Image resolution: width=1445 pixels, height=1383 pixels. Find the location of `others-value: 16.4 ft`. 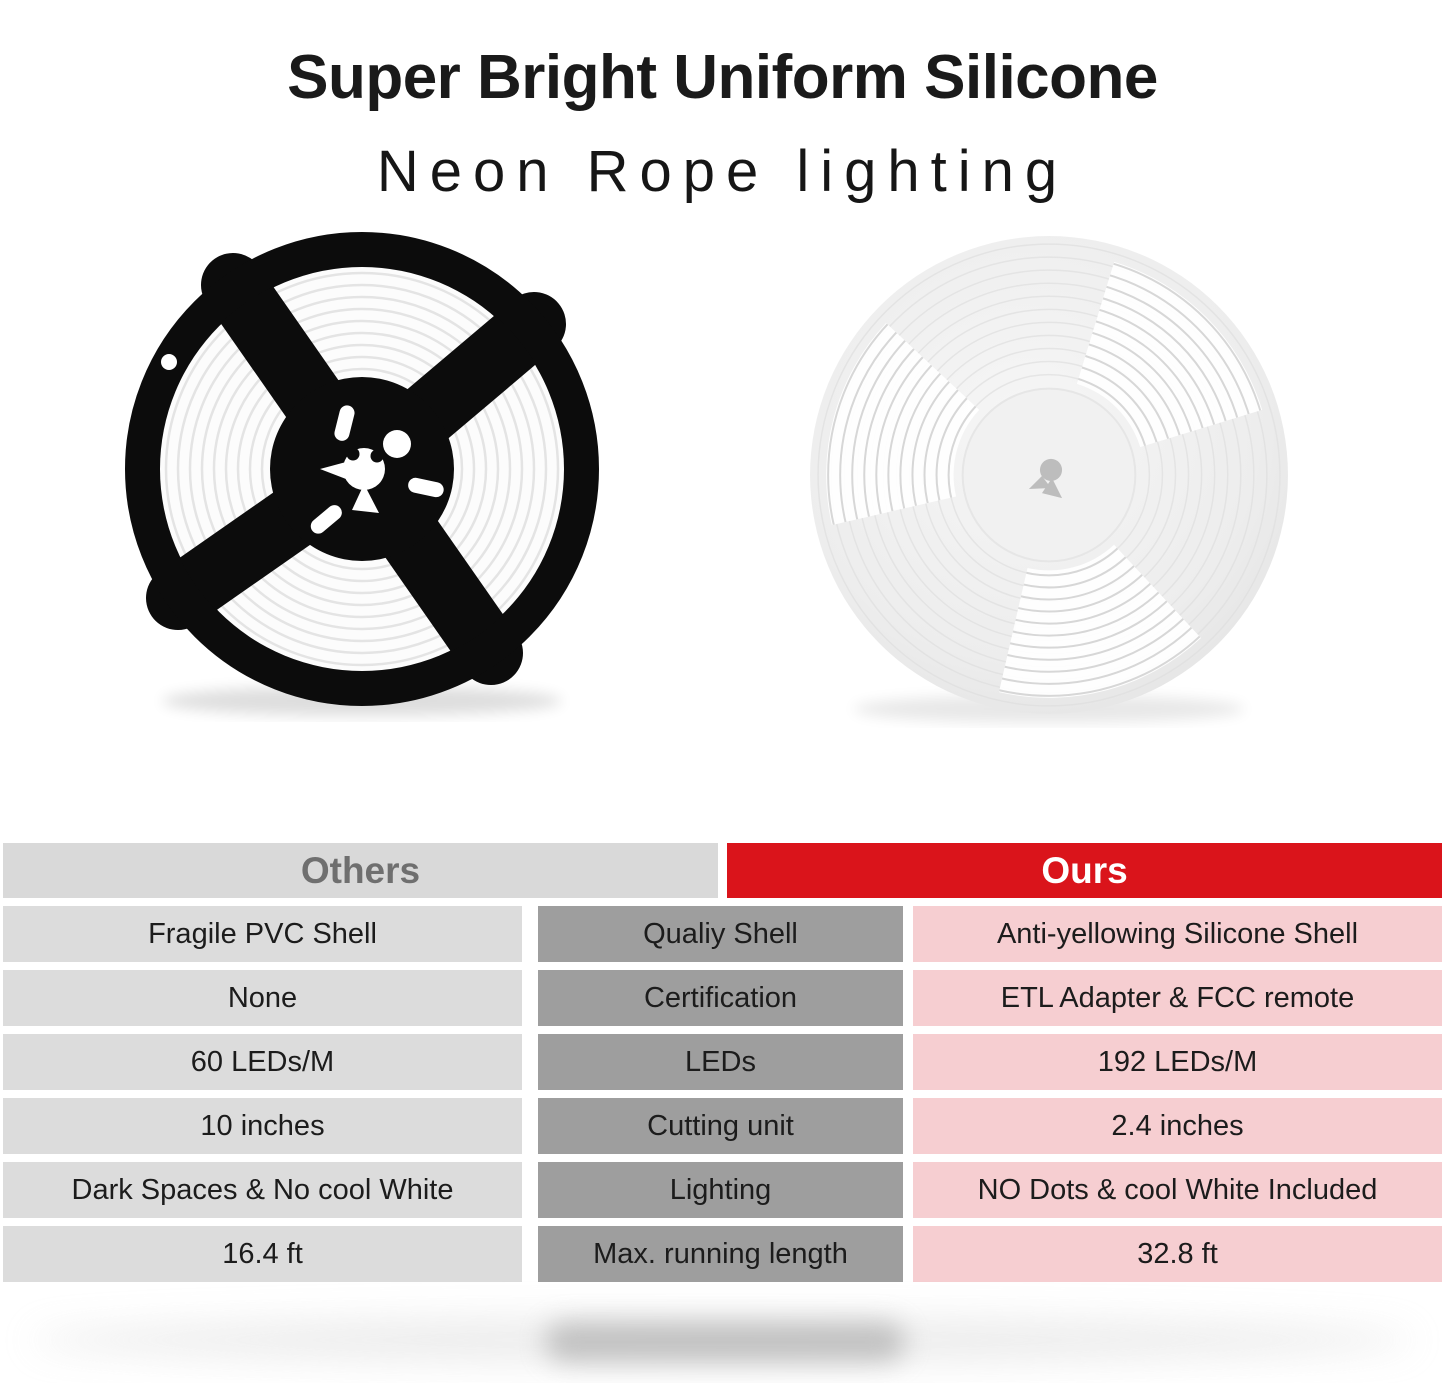

others-value: 16.4 ft is located at coordinates (262, 1254).